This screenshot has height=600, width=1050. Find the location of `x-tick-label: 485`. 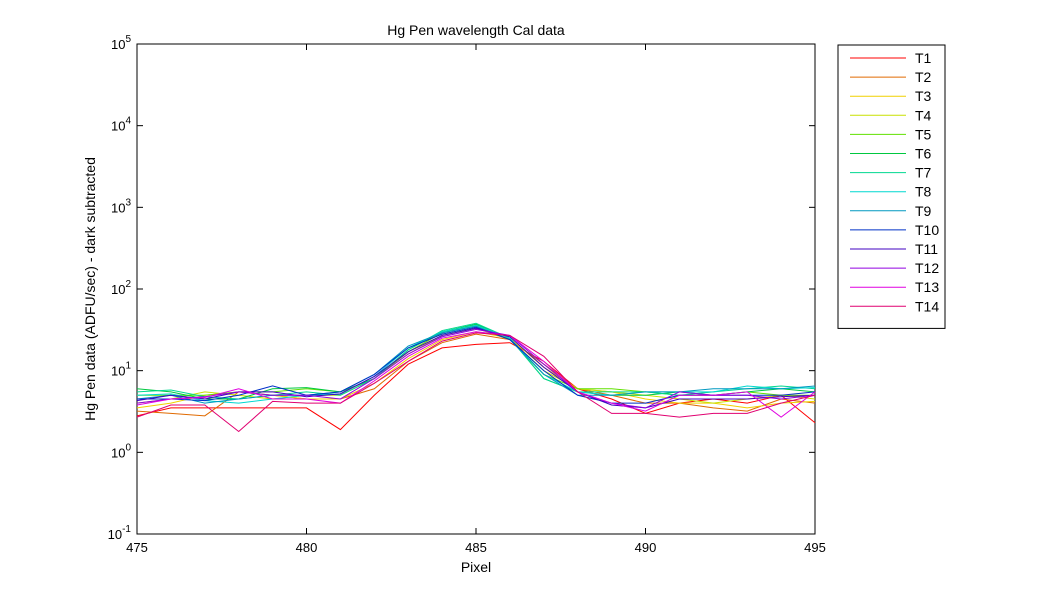

x-tick-label: 485 is located at coordinates (476, 547).